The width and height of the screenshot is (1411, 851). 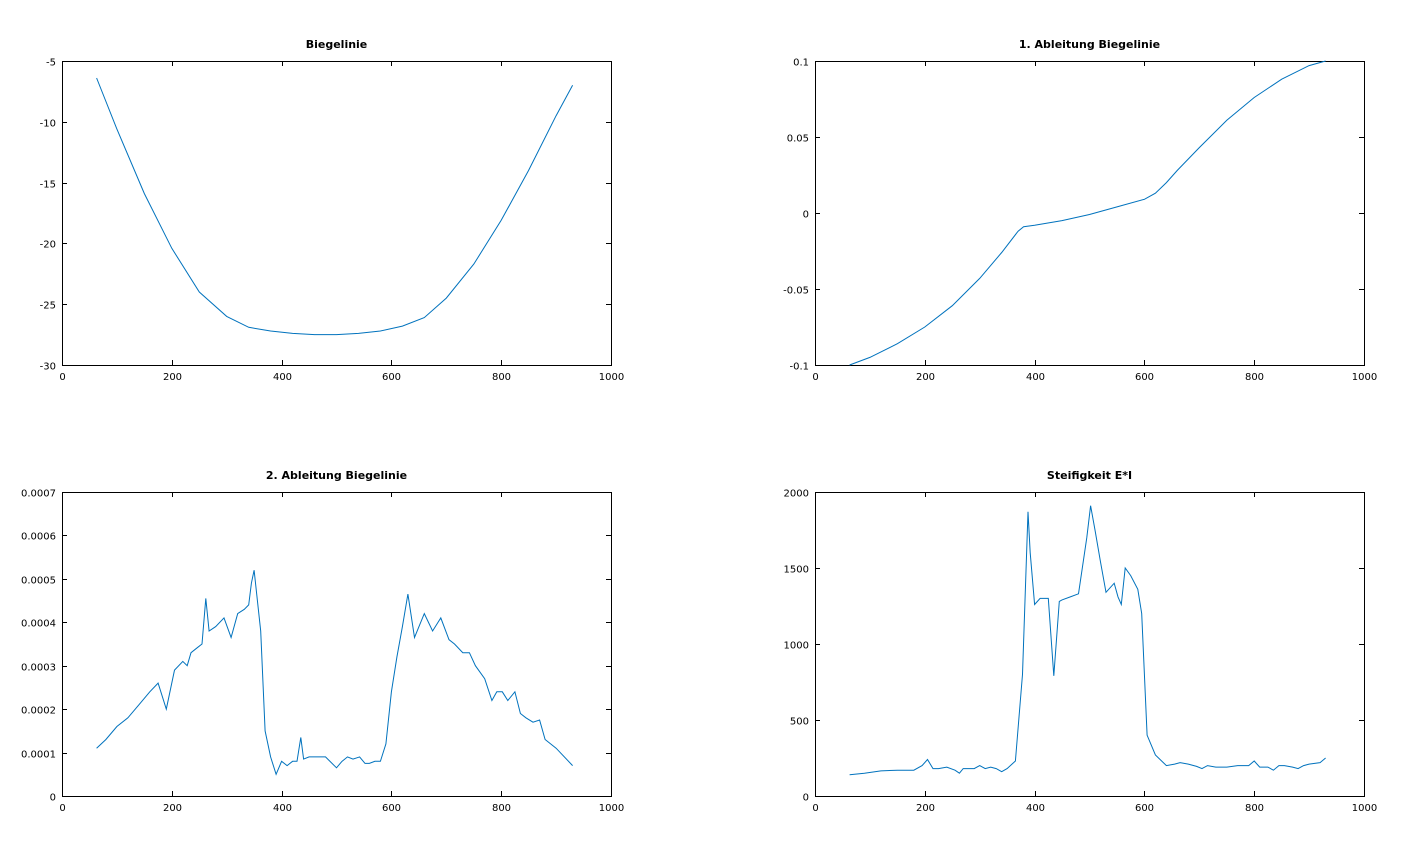 I want to click on y-tick-label: 1000, so click(x=796, y=646).